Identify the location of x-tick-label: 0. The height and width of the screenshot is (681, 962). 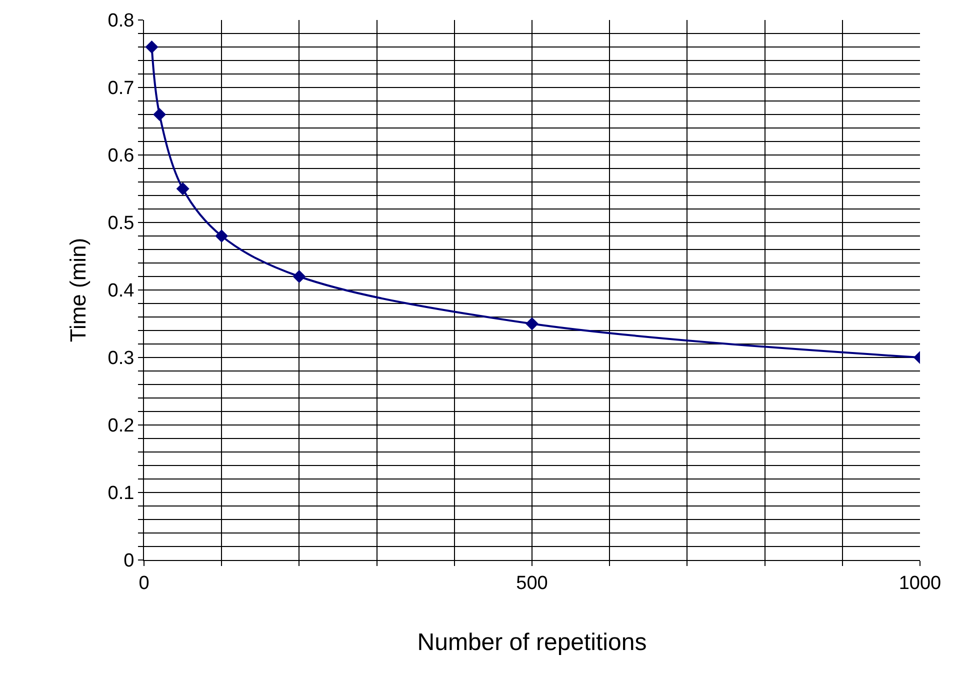
(144, 583).